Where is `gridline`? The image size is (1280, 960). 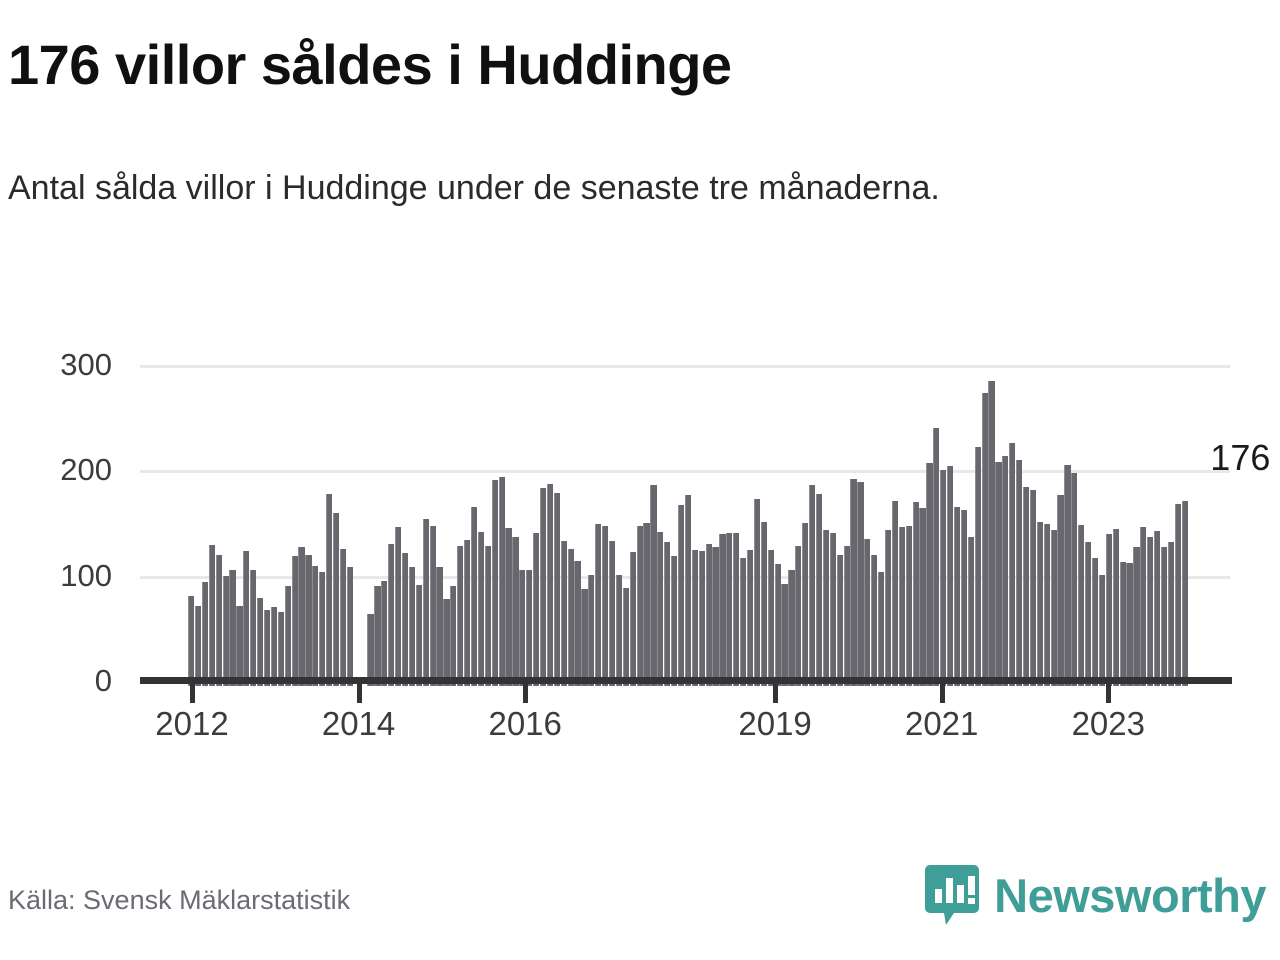
gridline is located at coordinates (685, 366).